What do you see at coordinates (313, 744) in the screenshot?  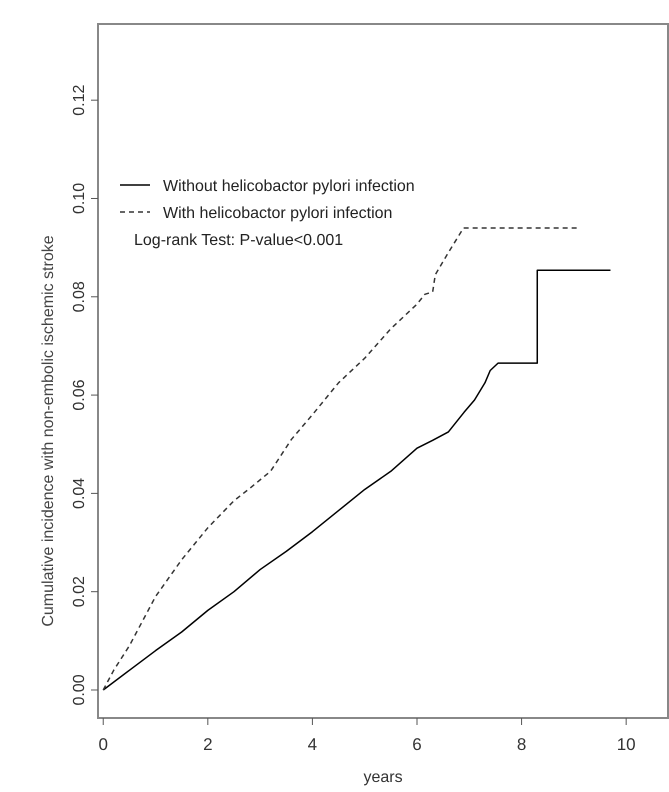 I see `x-tick-label: 4` at bounding box center [313, 744].